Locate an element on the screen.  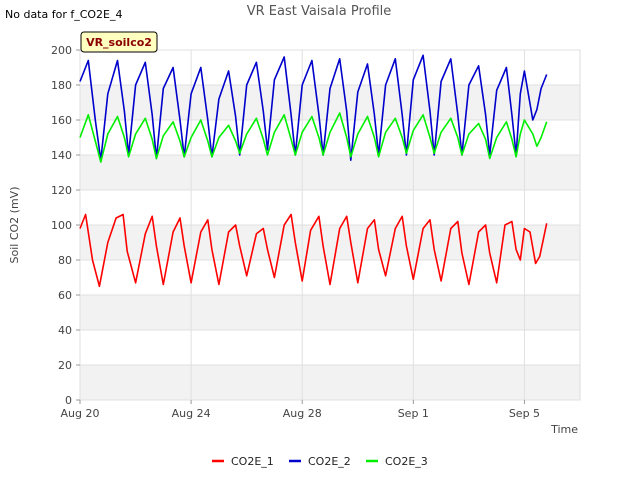
y-tick-label: 40 is located at coordinates (65, 330).